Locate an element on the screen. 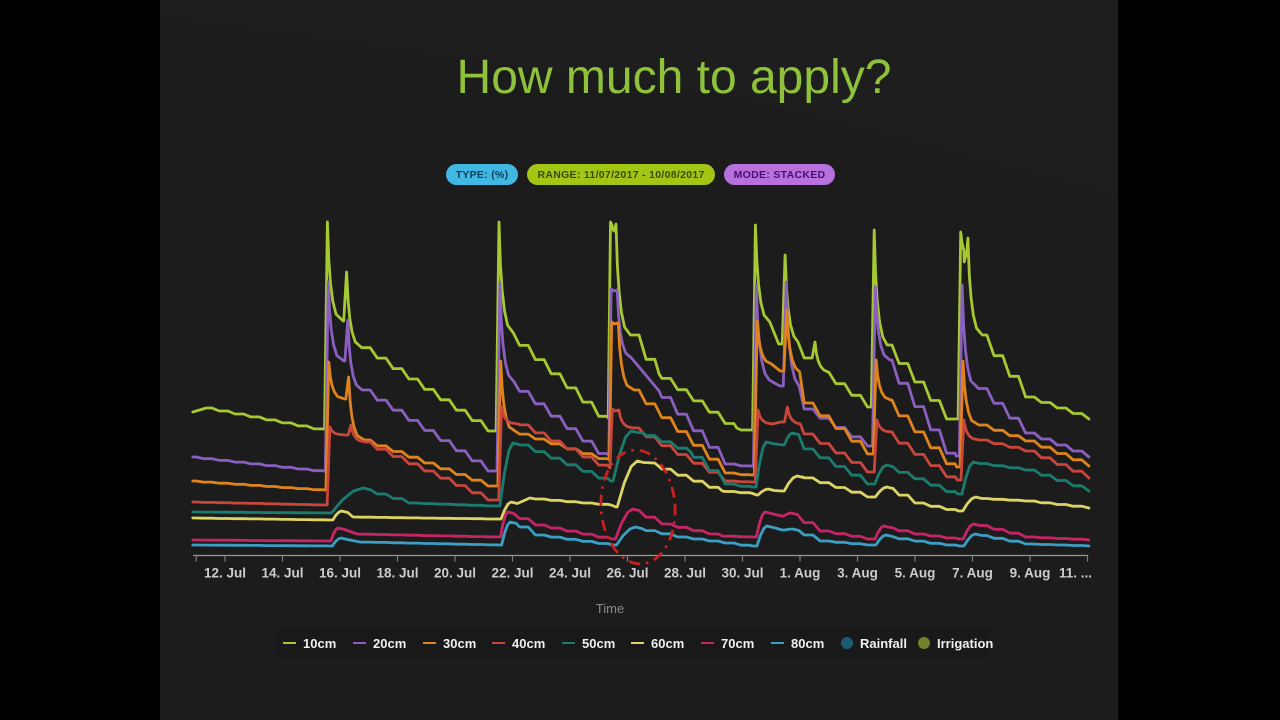 Image resolution: width=1280 pixels, height=720 pixels. svg-text: 5. Aug is located at coordinates (915, 573).